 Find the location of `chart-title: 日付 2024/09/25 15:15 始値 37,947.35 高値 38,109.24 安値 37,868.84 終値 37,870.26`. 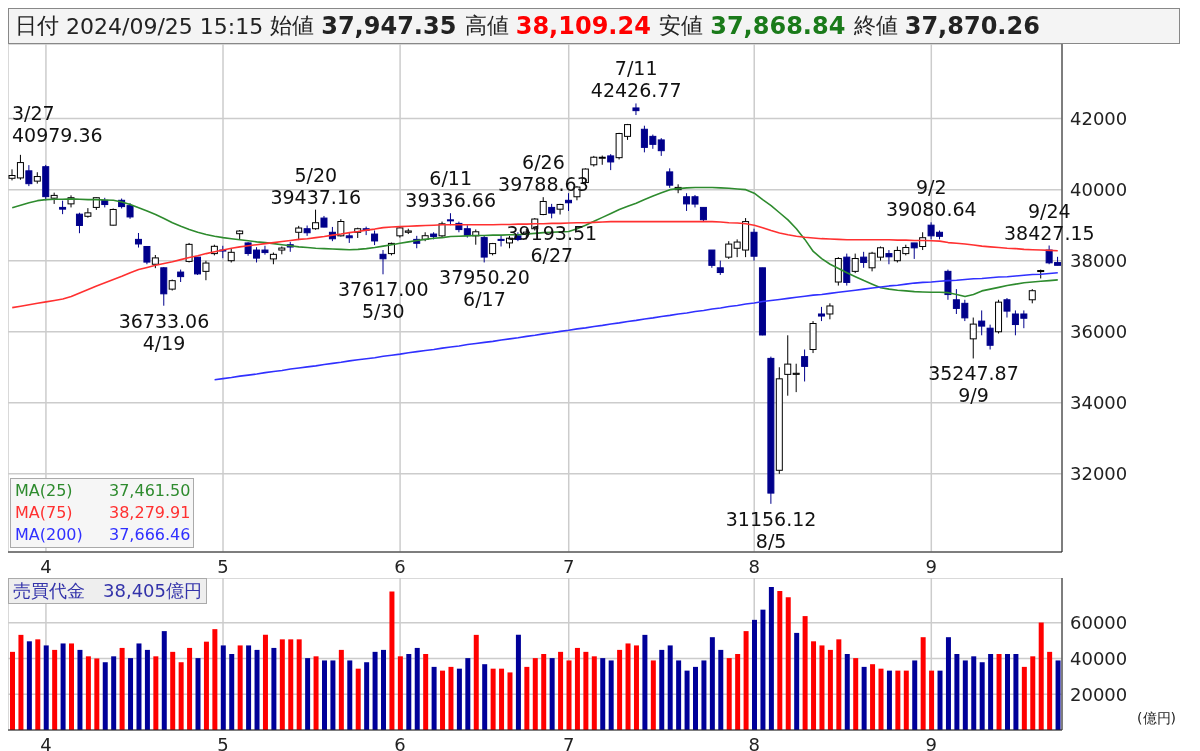

chart-title: 日付 2024/09/25 15:15 始値 37,947.35 高値 38,109.24 安値 37,868.84 終値 37,870.26 is located at coordinates (527, 26).